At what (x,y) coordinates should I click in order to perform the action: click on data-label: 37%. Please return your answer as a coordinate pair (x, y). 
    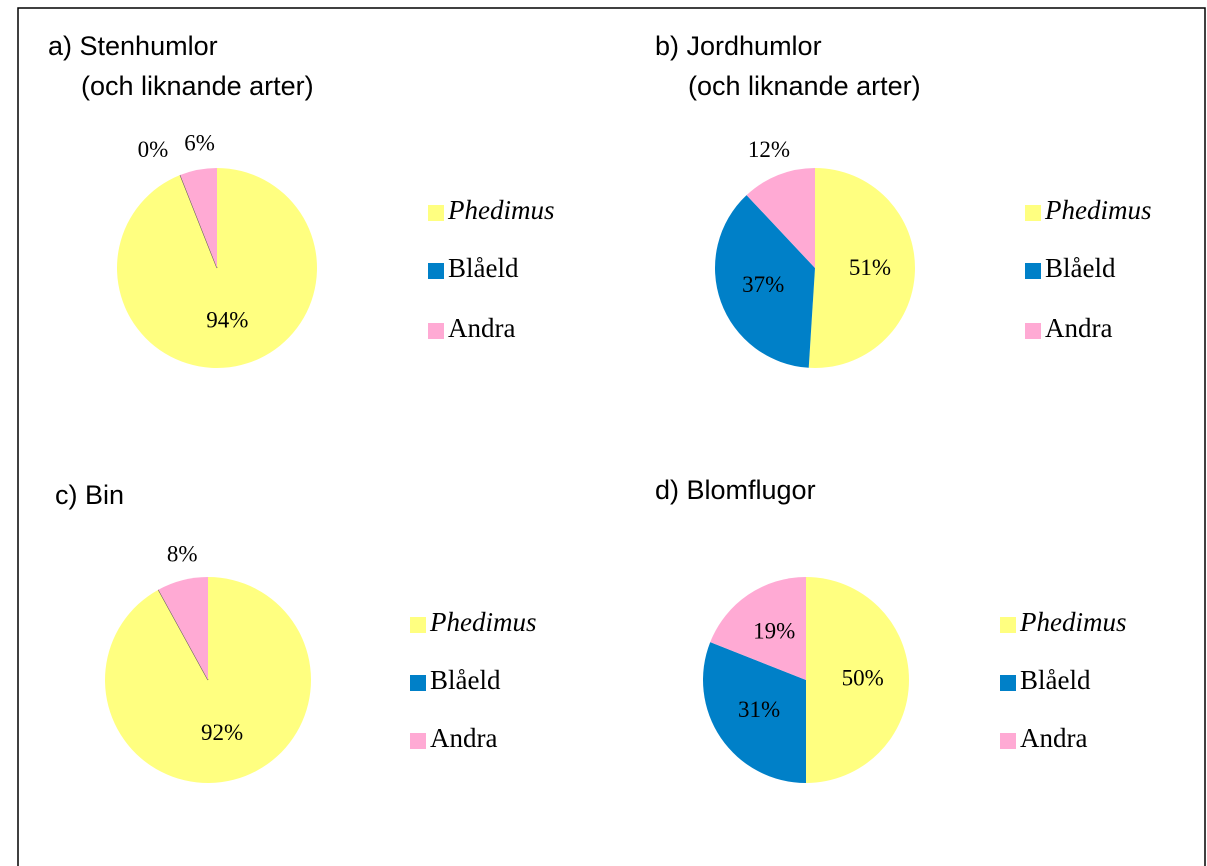
    Looking at the image, I should click on (763, 284).